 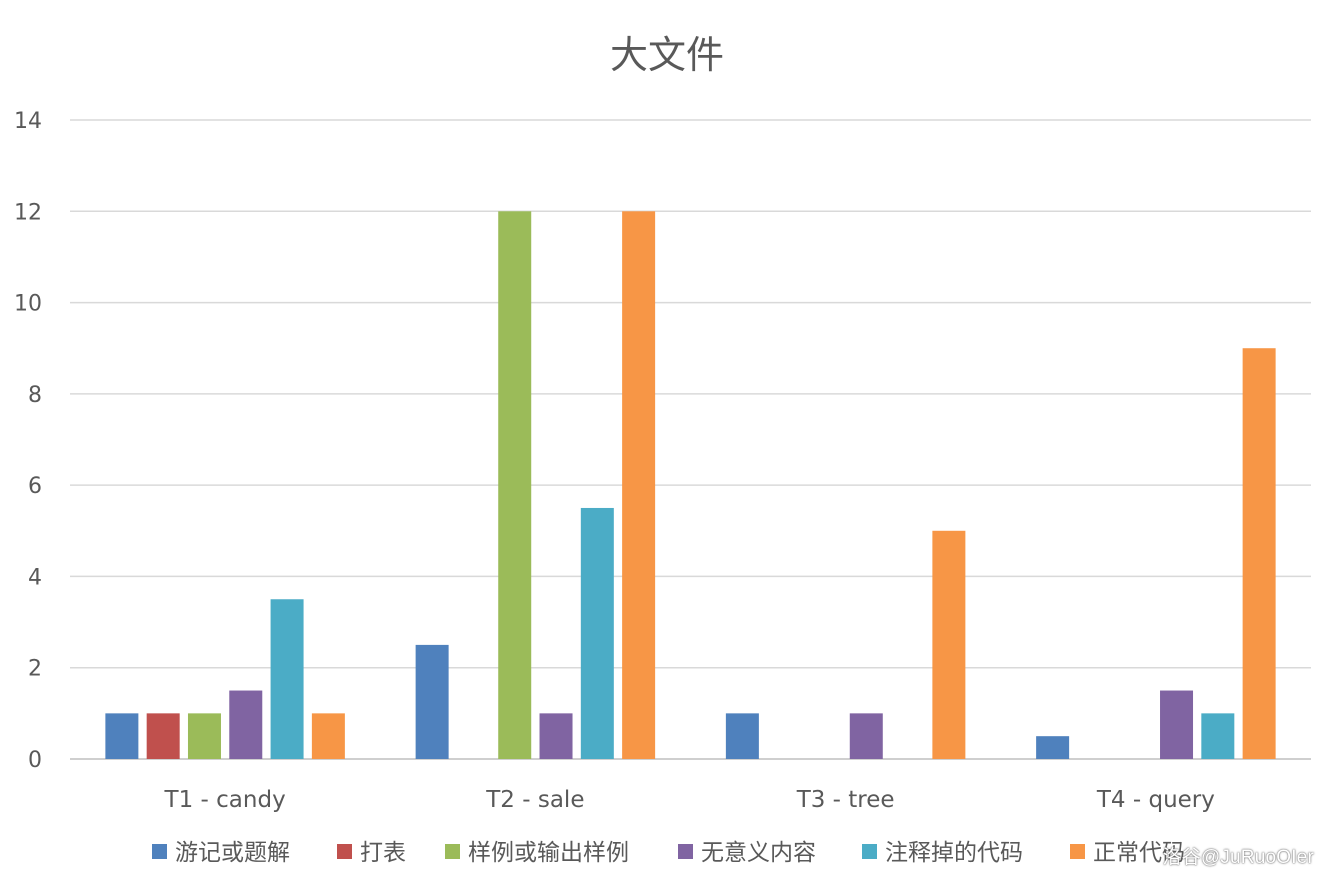 What do you see at coordinates (383, 853) in the screenshot?
I see `legend-label: 打表` at bounding box center [383, 853].